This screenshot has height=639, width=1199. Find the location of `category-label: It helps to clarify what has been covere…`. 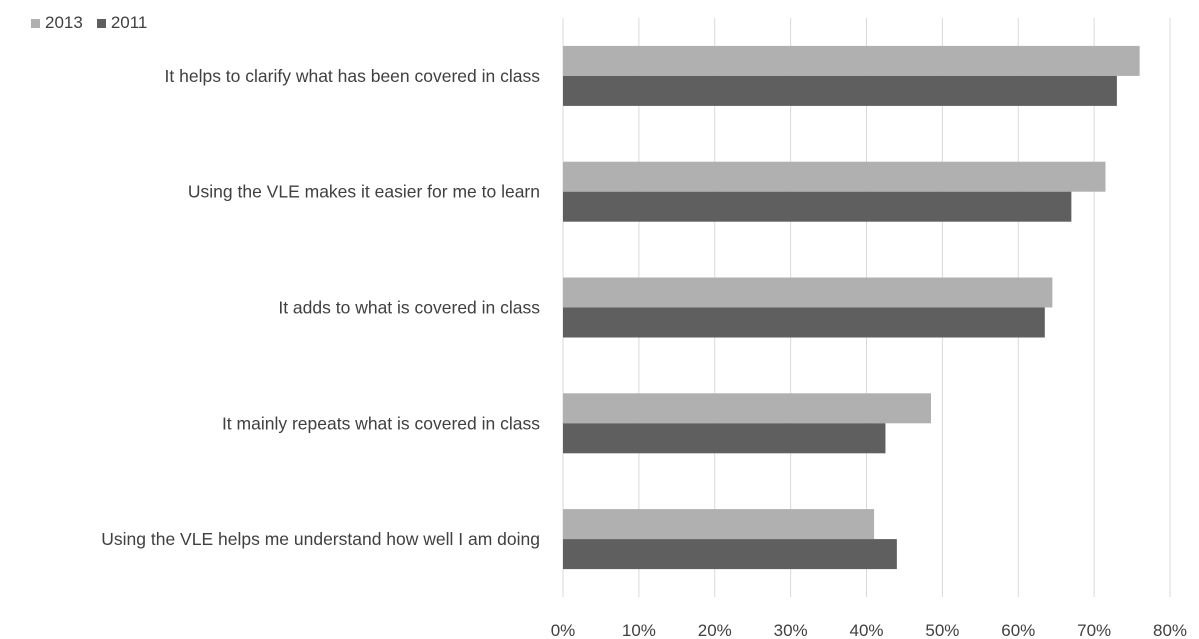

category-label: It helps to clarify what has been covere… is located at coordinates (353, 76).